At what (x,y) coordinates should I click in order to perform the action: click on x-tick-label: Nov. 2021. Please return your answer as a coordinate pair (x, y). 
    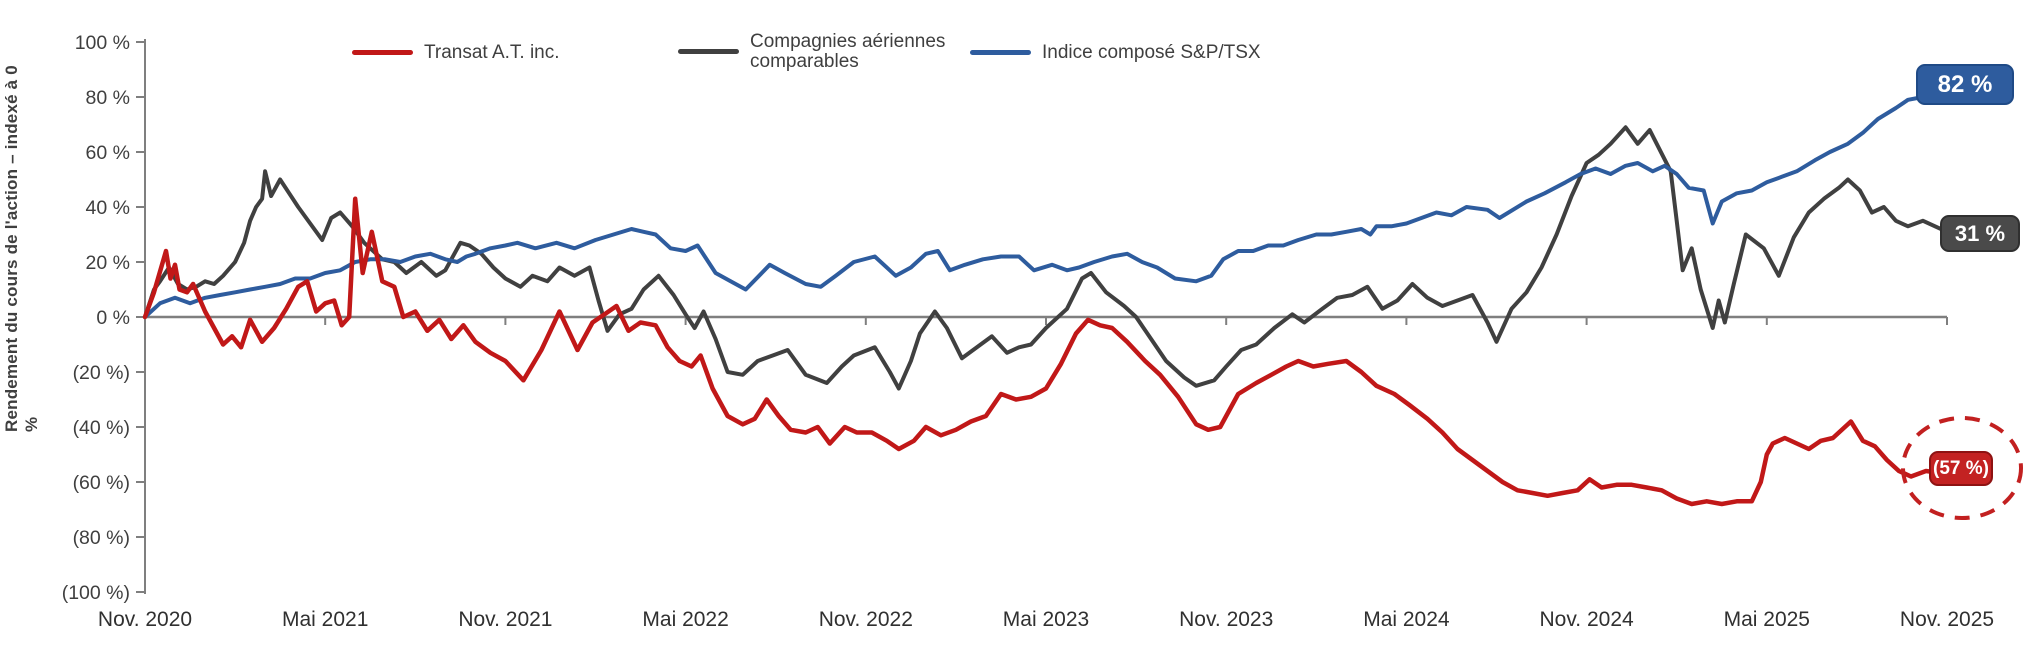
    Looking at the image, I should click on (505, 619).